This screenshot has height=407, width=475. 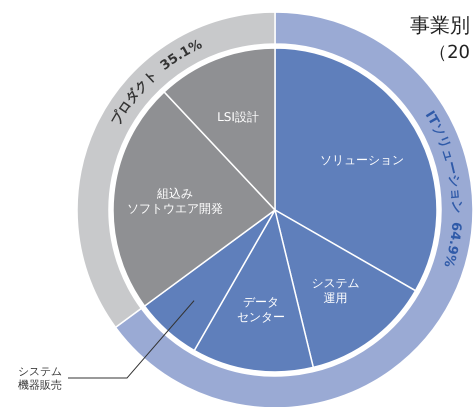 What do you see at coordinates (443, 161) in the screenshot?
I see `slice-label: ITソリューション` at bounding box center [443, 161].